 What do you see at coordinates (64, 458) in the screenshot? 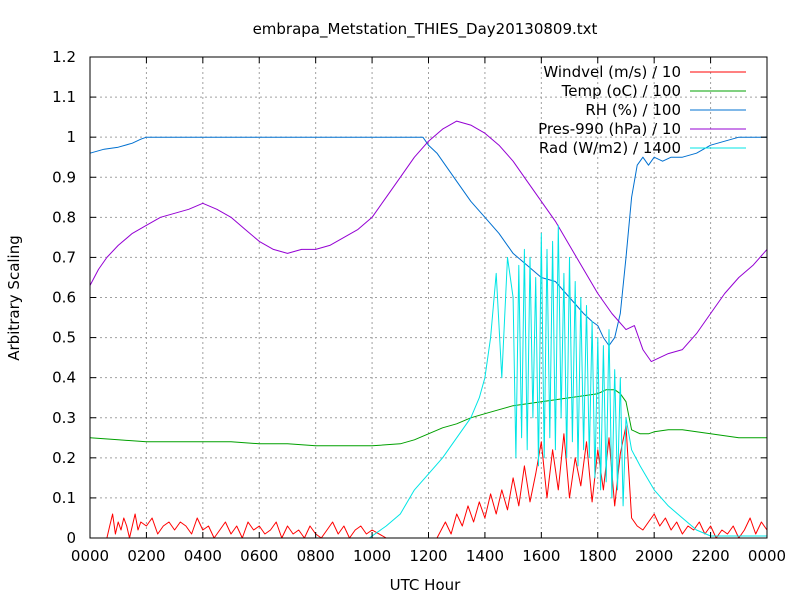
I see `y-tick-label: 0.2` at bounding box center [64, 458].